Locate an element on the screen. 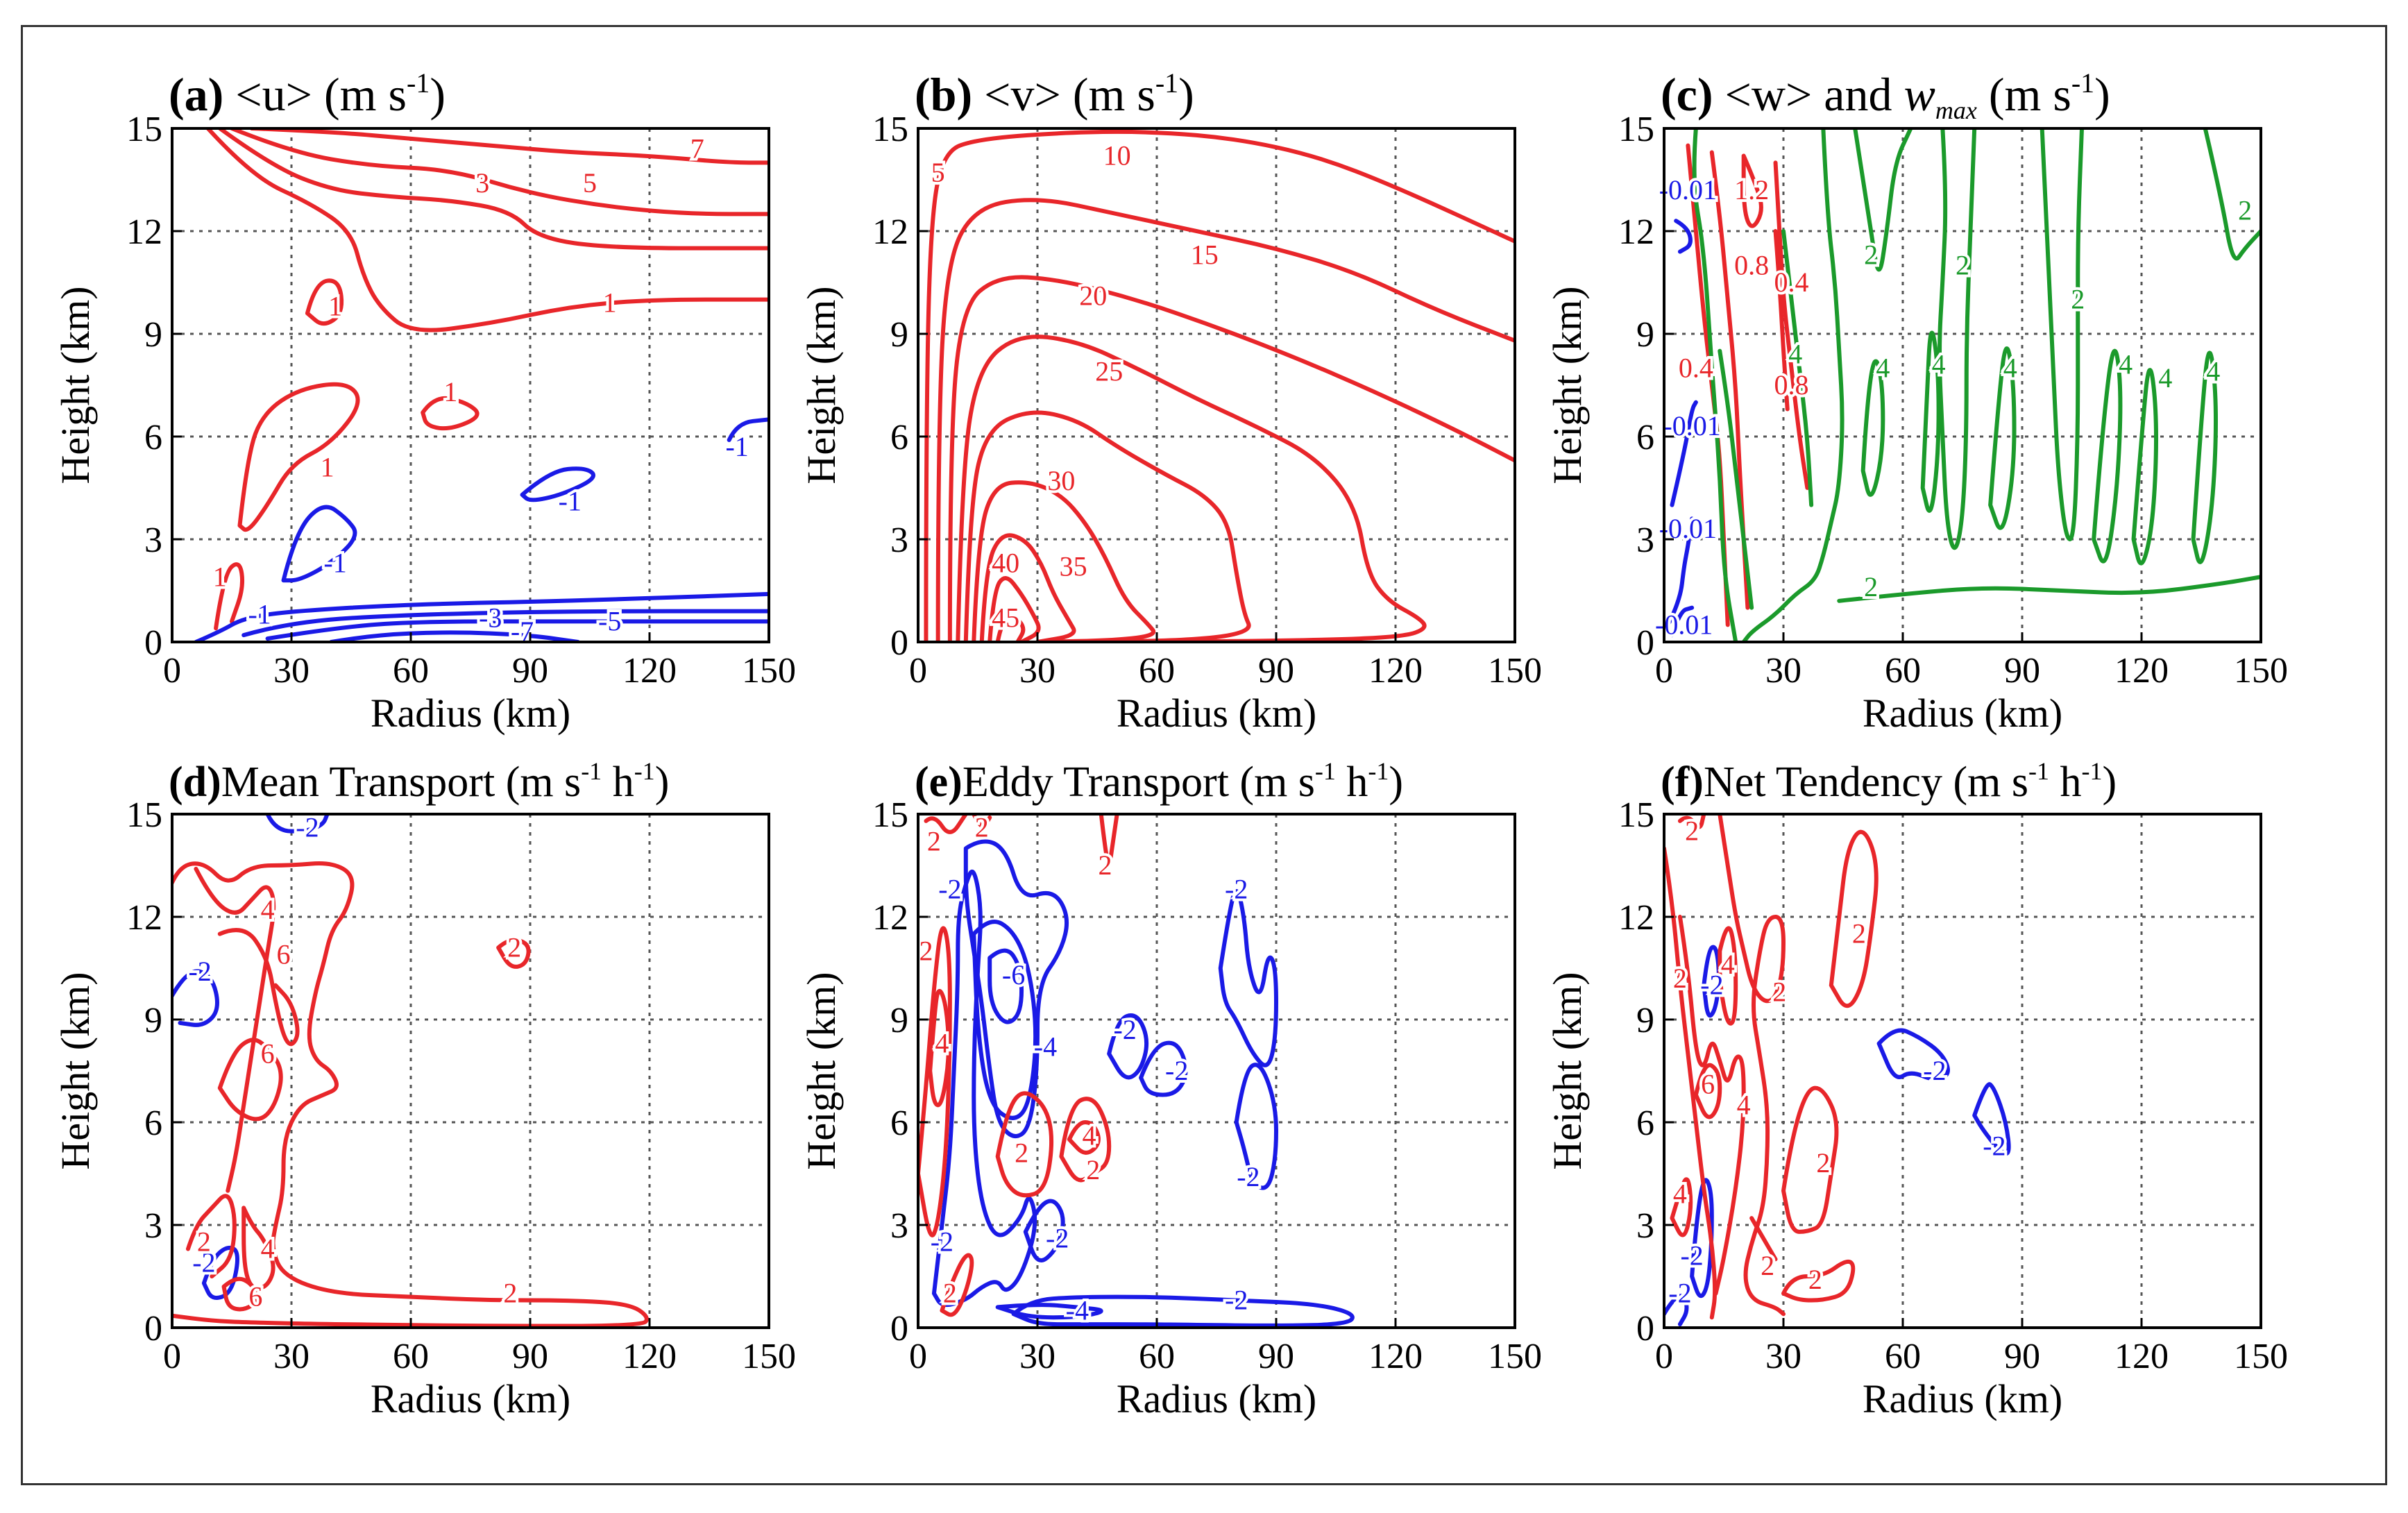 The image size is (2408, 1513). x-tick-label: 90 is located at coordinates (2022, 671).